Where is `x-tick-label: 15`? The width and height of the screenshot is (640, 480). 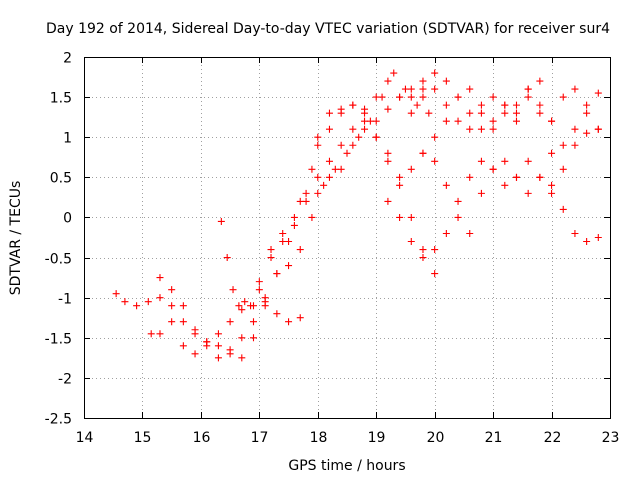
x-tick-label: 15 is located at coordinates (143, 438).